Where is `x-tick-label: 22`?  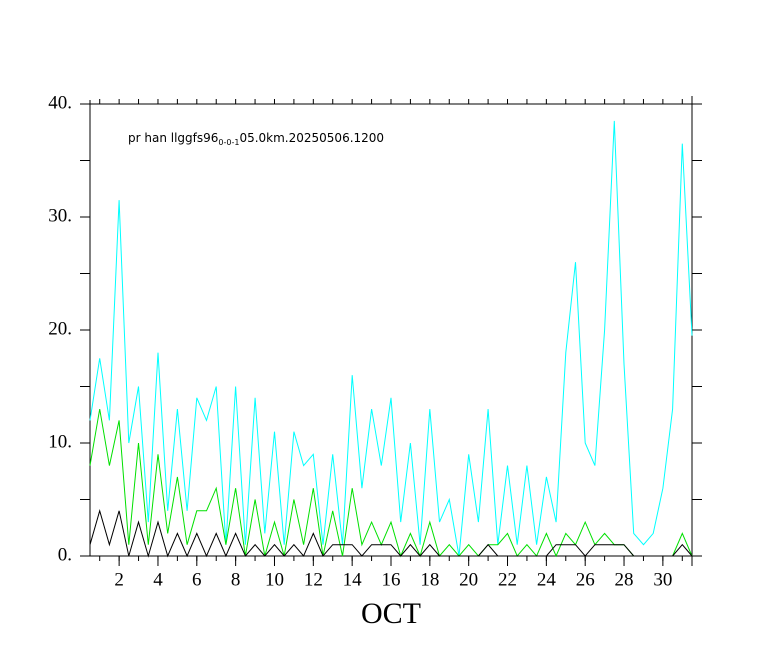 x-tick-label: 22 is located at coordinates (507, 579).